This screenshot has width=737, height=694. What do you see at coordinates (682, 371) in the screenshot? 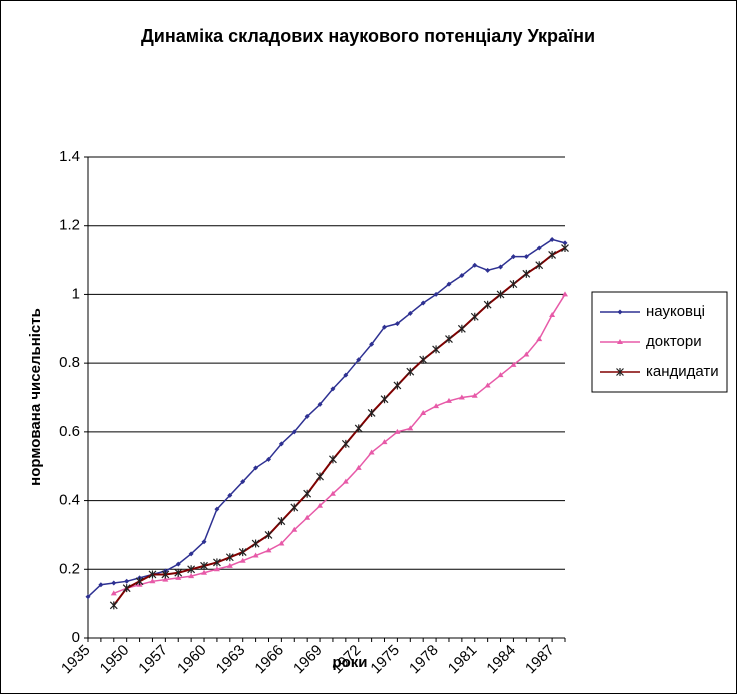
I see `legend-label: кандидати` at bounding box center [682, 371].